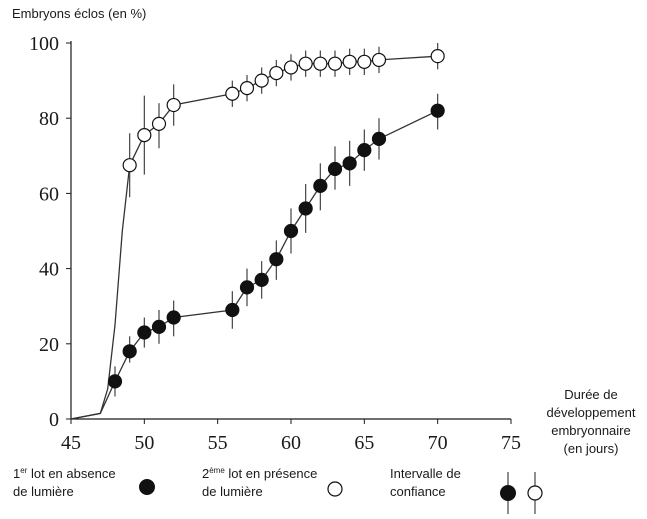  What do you see at coordinates (64, 483) in the screenshot?
I see `legend-lot1-label: 1er lot en absence de lumière` at bounding box center [64, 483].